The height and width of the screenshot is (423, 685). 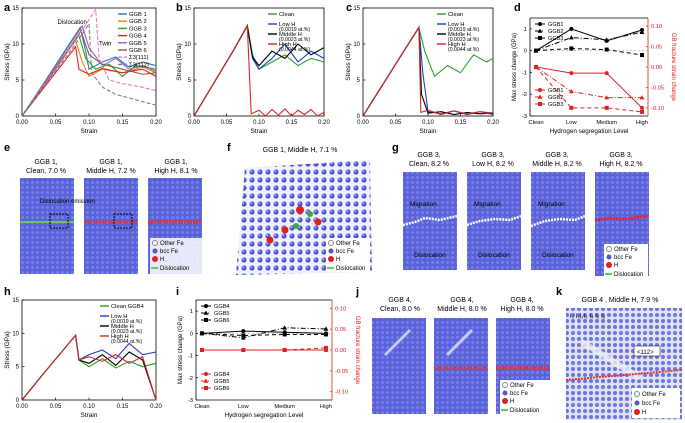 I want to click on x-tick-label: 0.00, so click(x=363, y=123).